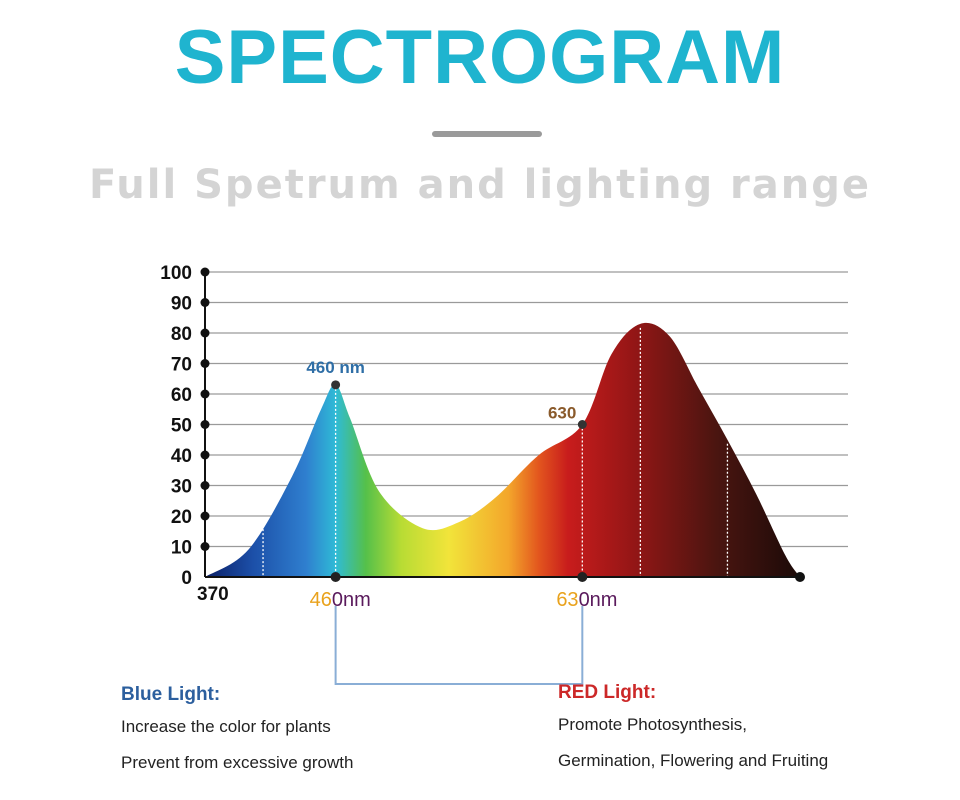  I want to click on red-light-line-1: Promote Photosynthesis,, so click(652, 724).